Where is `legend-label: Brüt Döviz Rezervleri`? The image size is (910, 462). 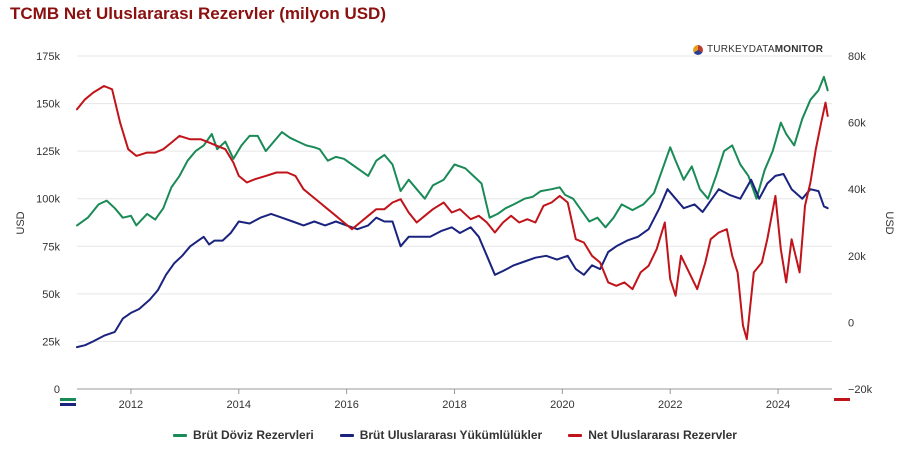
legend-label: Brüt Döviz Rezervleri is located at coordinates (253, 435).